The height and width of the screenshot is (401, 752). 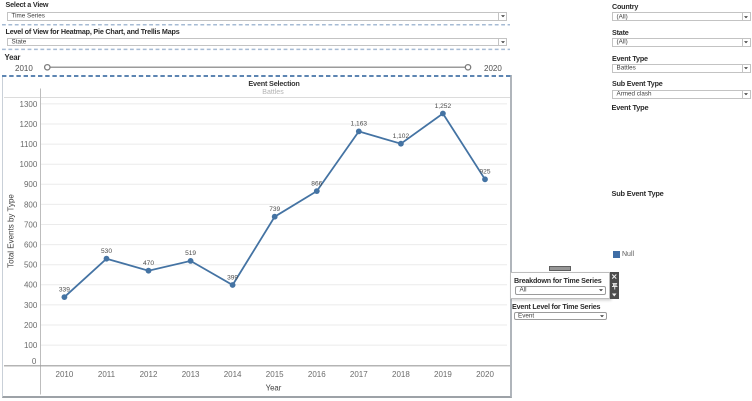 What do you see at coordinates (274, 209) in the screenshot?
I see `svg-text: 739` at bounding box center [274, 209].